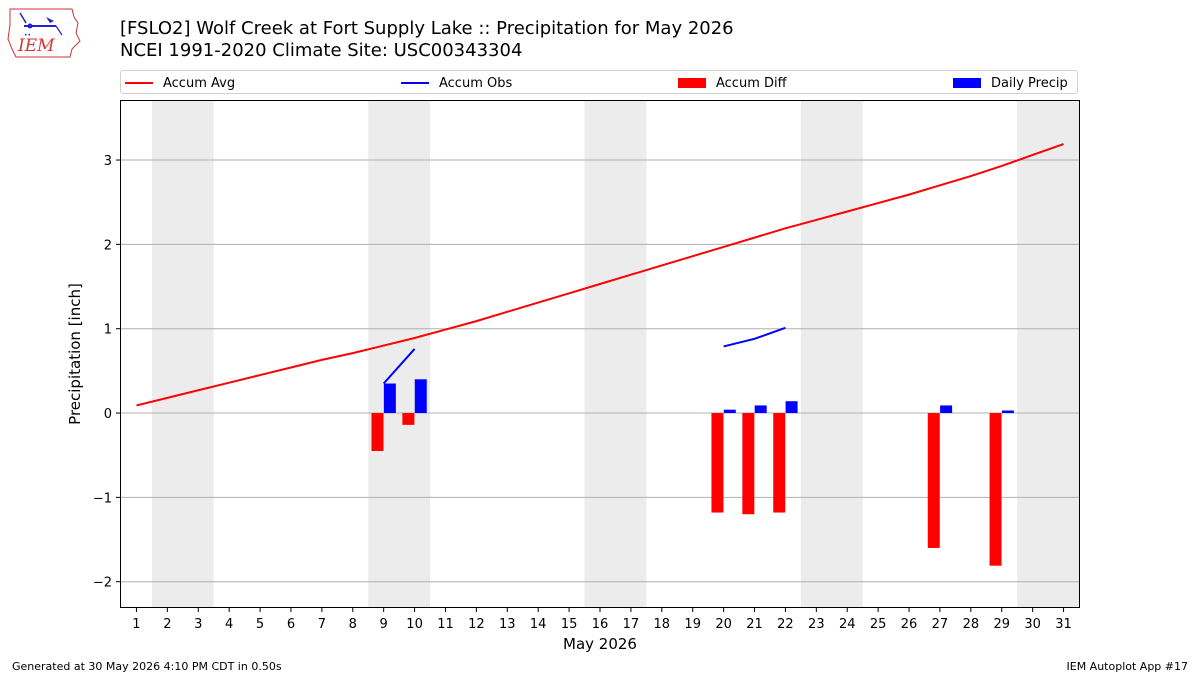 This screenshot has height=675, width=1200. What do you see at coordinates (198, 624) in the screenshot?
I see `x-tick-label: 3` at bounding box center [198, 624].